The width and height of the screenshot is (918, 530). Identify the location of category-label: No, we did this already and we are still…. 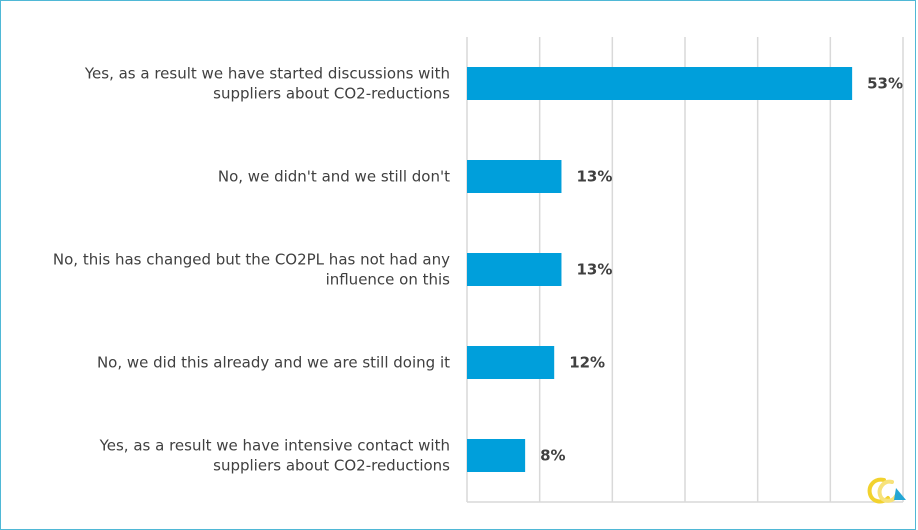
(273, 363).